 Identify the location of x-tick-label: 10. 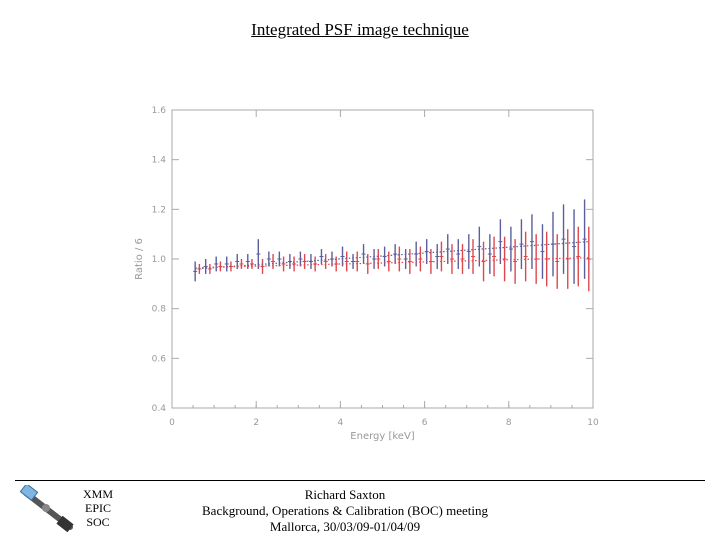
(593, 423).